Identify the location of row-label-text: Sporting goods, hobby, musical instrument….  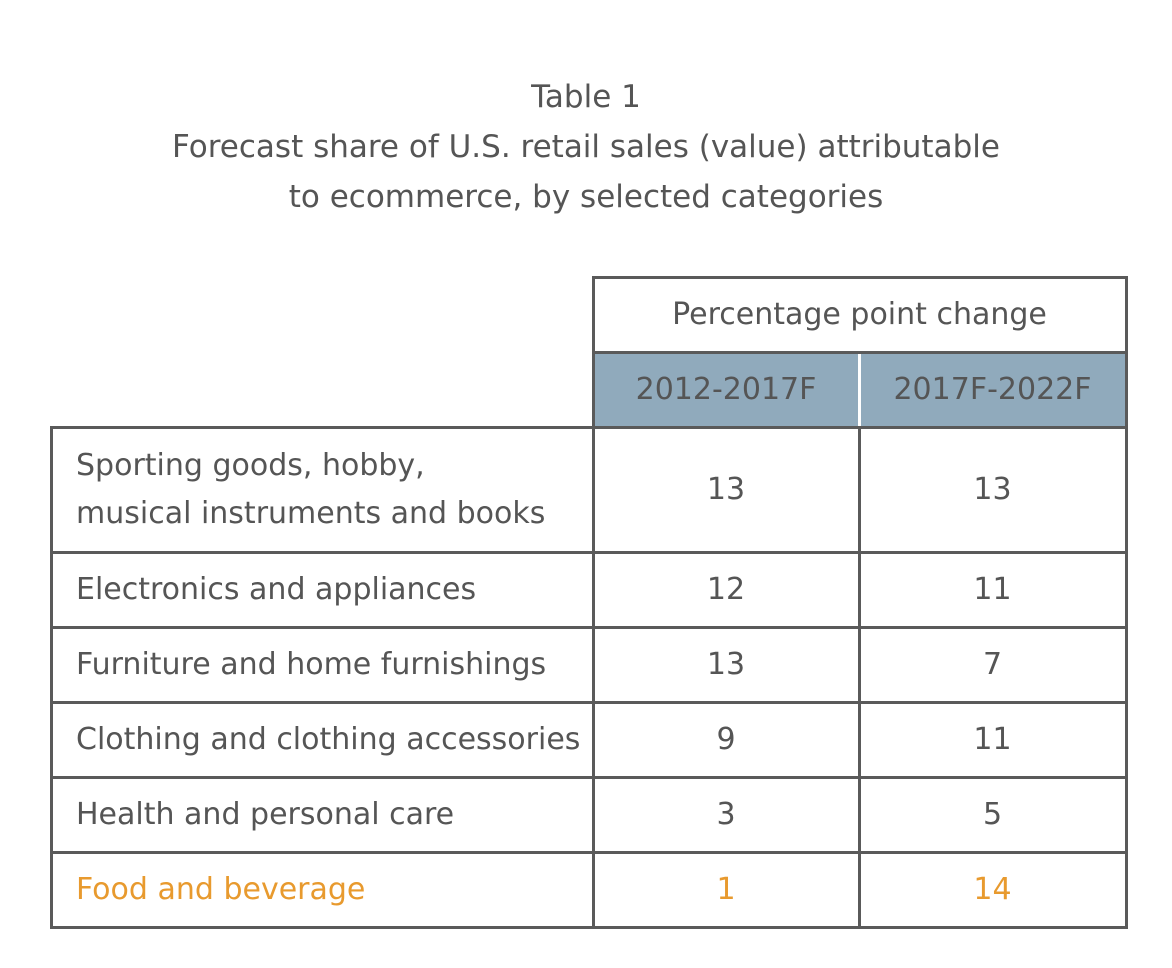
(310, 490).